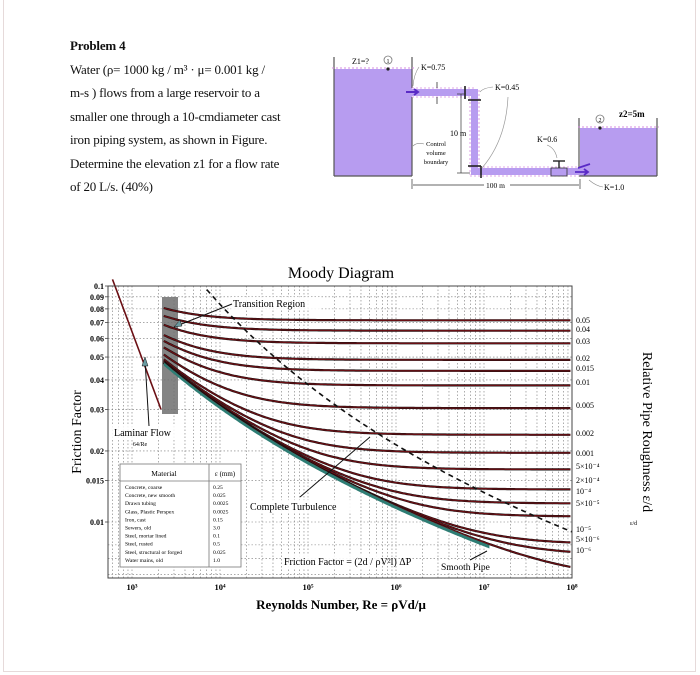  What do you see at coordinates (220, 587) in the screenshot?
I see `x-tick-label: 10⁴` at bounding box center [220, 587].